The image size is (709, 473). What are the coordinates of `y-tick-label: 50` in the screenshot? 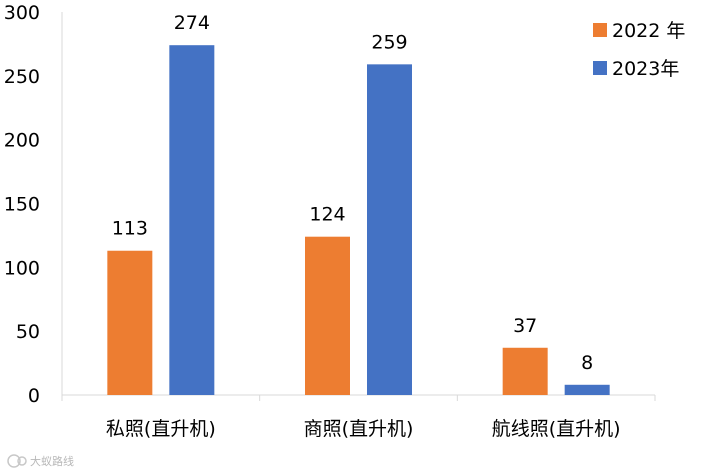 It's located at (28, 332).